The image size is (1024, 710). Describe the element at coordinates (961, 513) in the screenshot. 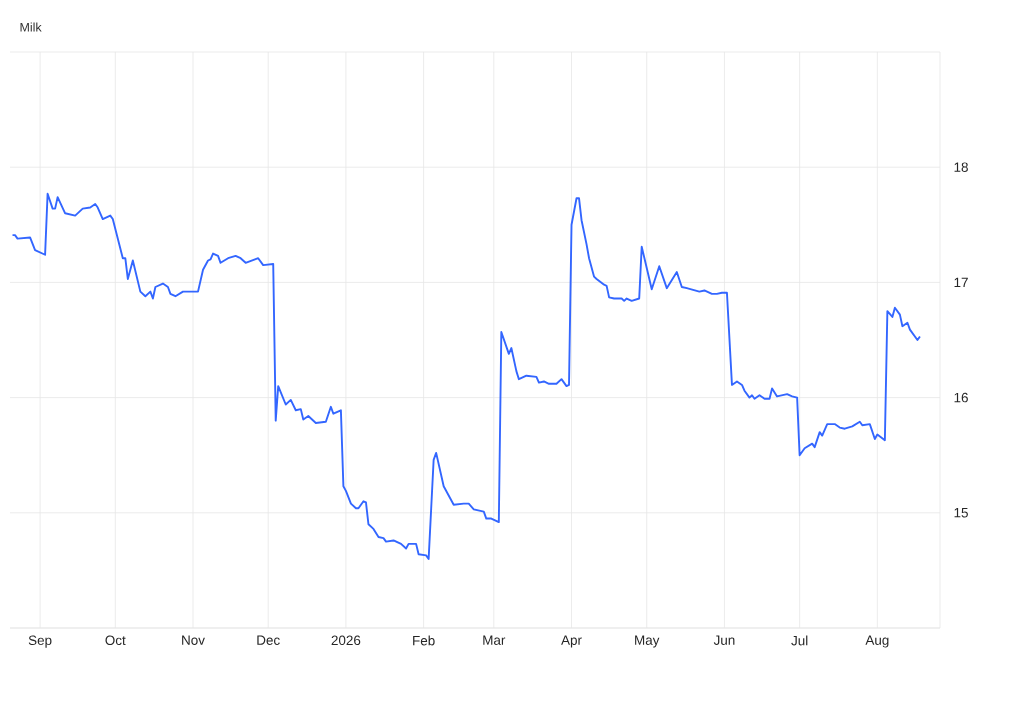

I see `y-tick-label: 15` at that location.